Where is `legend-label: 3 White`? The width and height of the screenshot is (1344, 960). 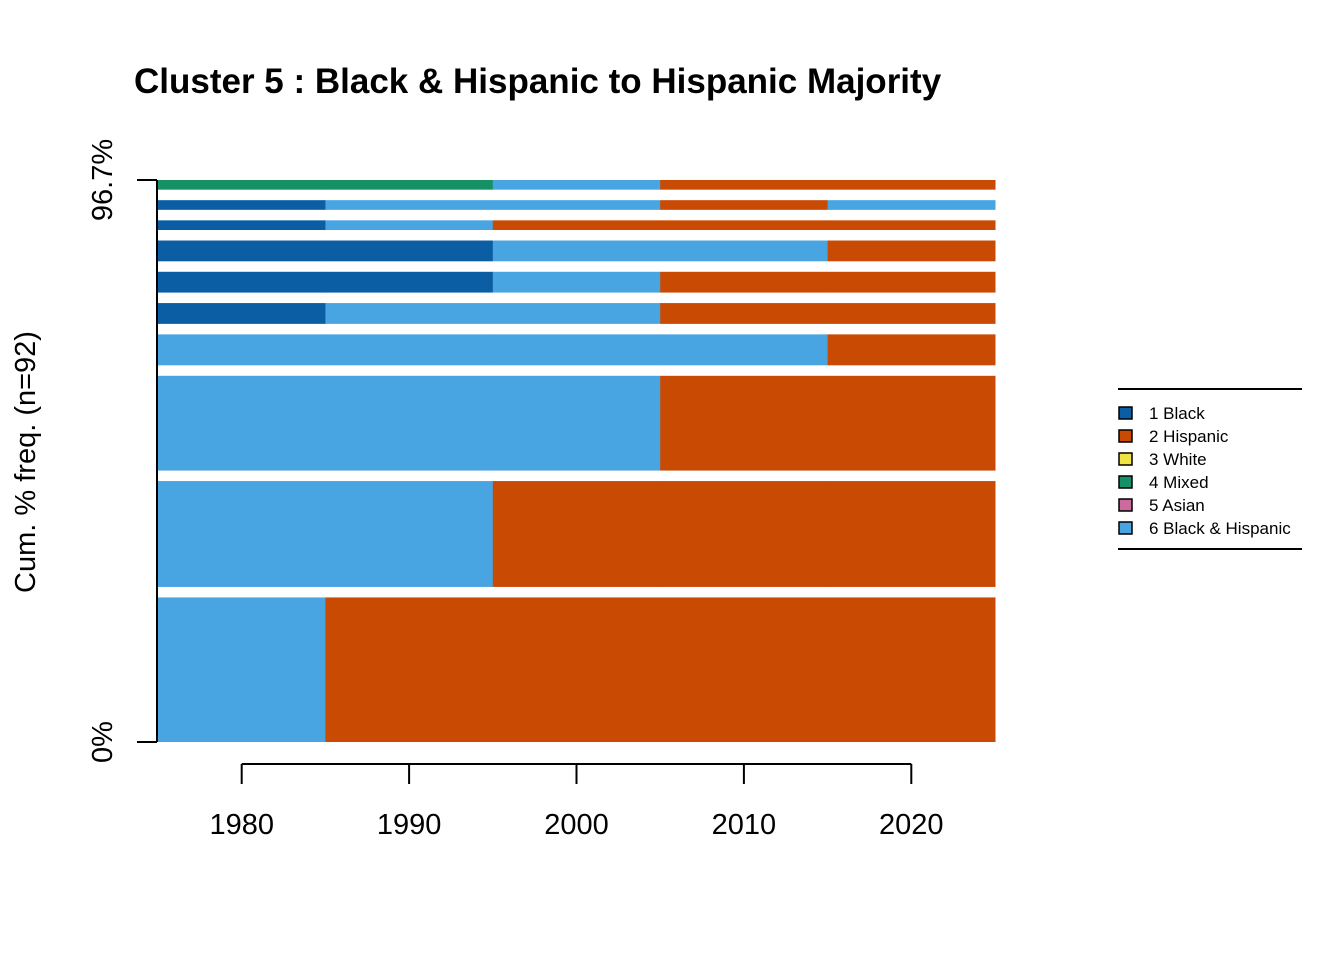
legend-label: 3 White is located at coordinates (1178, 459).